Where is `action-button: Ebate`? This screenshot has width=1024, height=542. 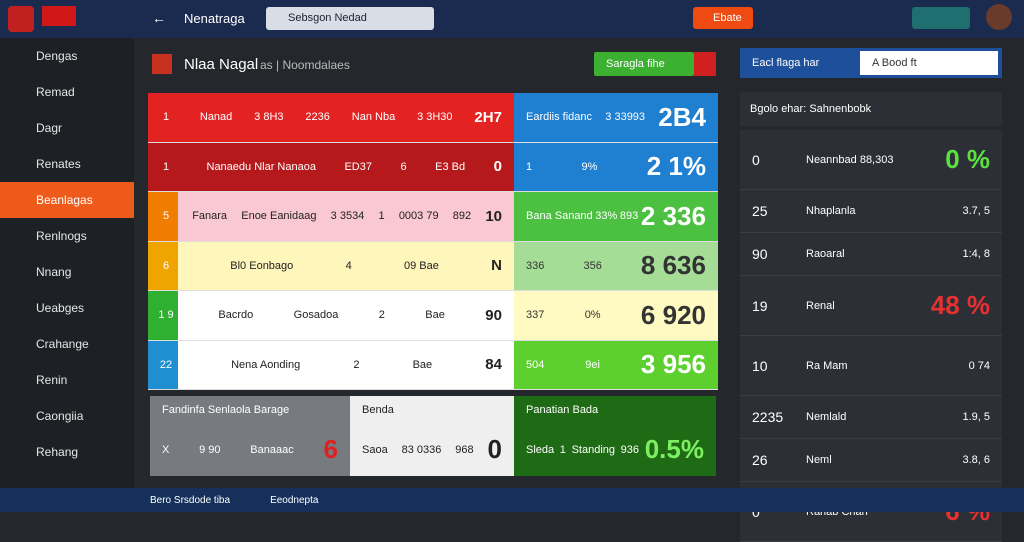
action-button: Ebate is located at coordinates (723, 18).